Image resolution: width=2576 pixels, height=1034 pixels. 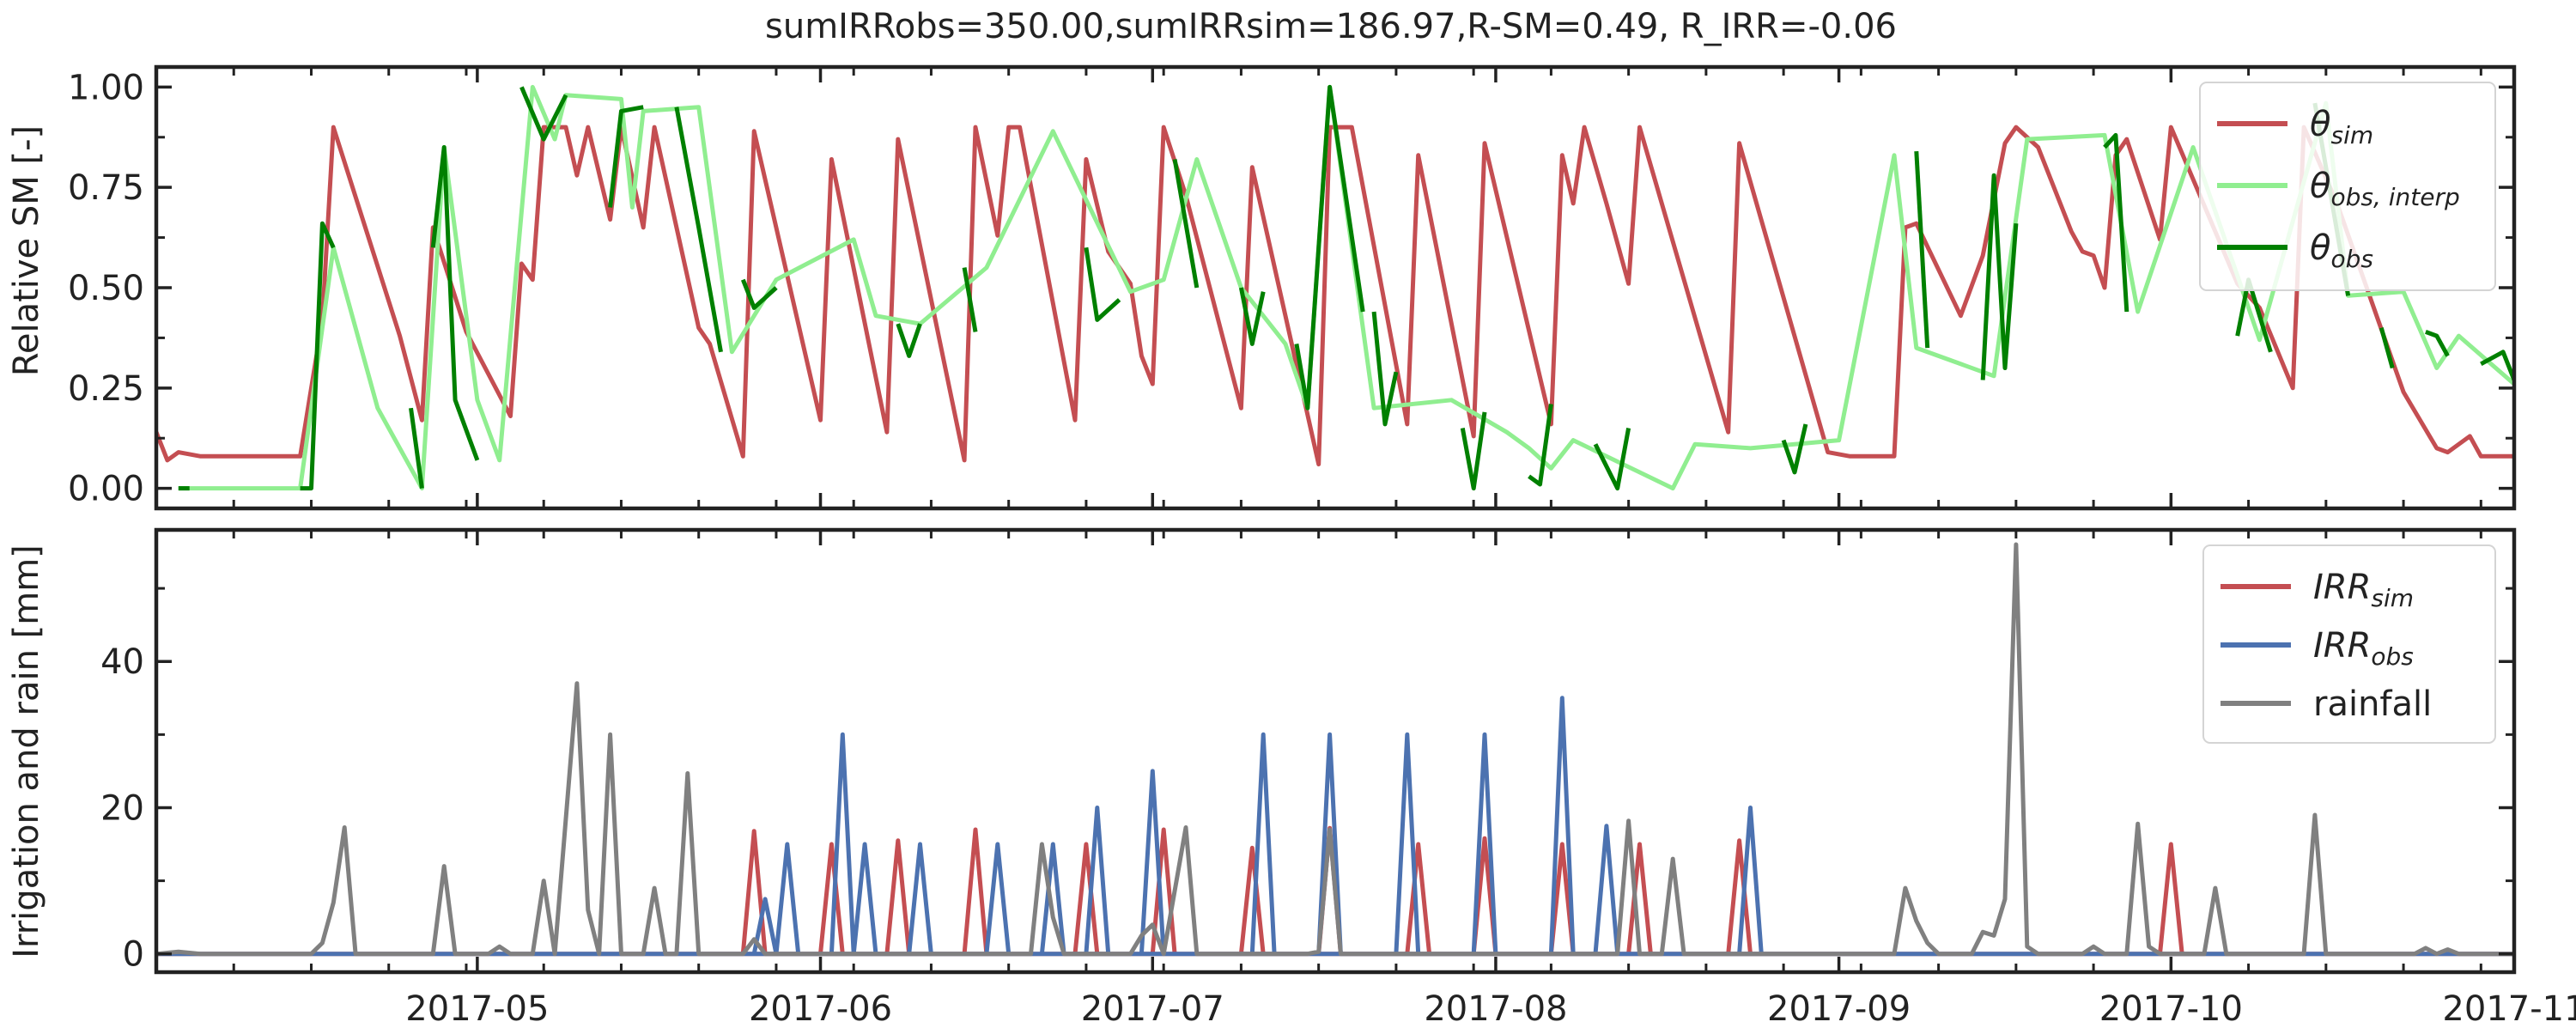 I want to click on sm-ytick-label-3: 0.75, so click(x=106, y=188).